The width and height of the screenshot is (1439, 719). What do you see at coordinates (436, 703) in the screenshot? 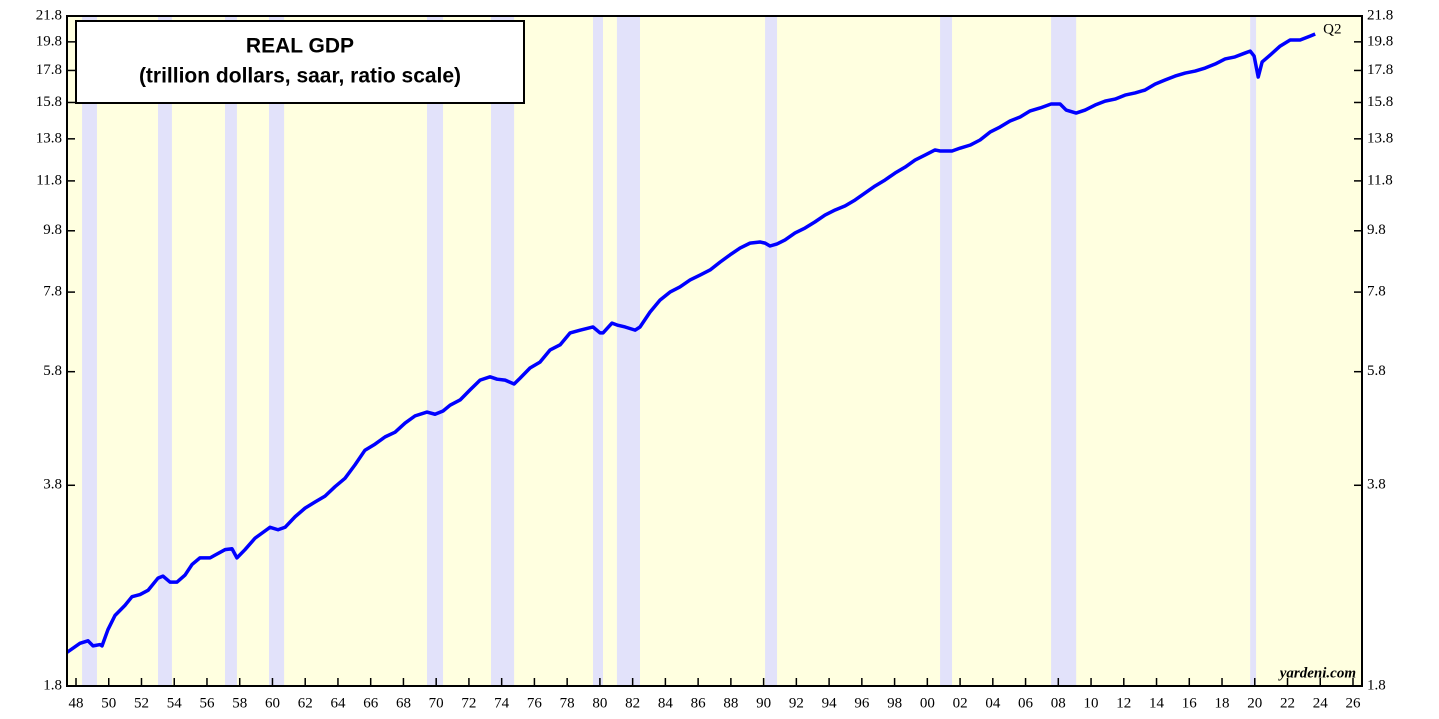
I see `x-tick-label: 70` at bounding box center [436, 703].